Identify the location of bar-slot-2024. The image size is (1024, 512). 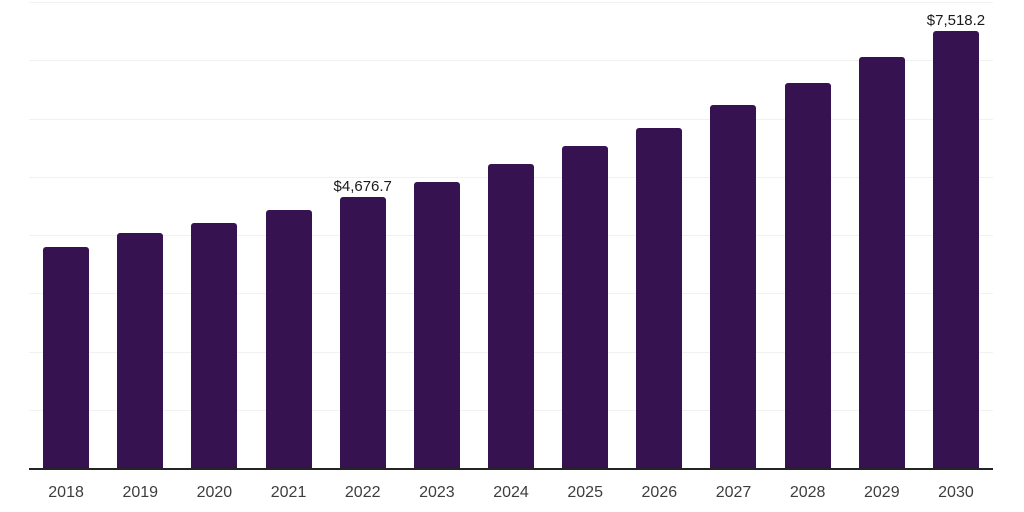
(511, 236).